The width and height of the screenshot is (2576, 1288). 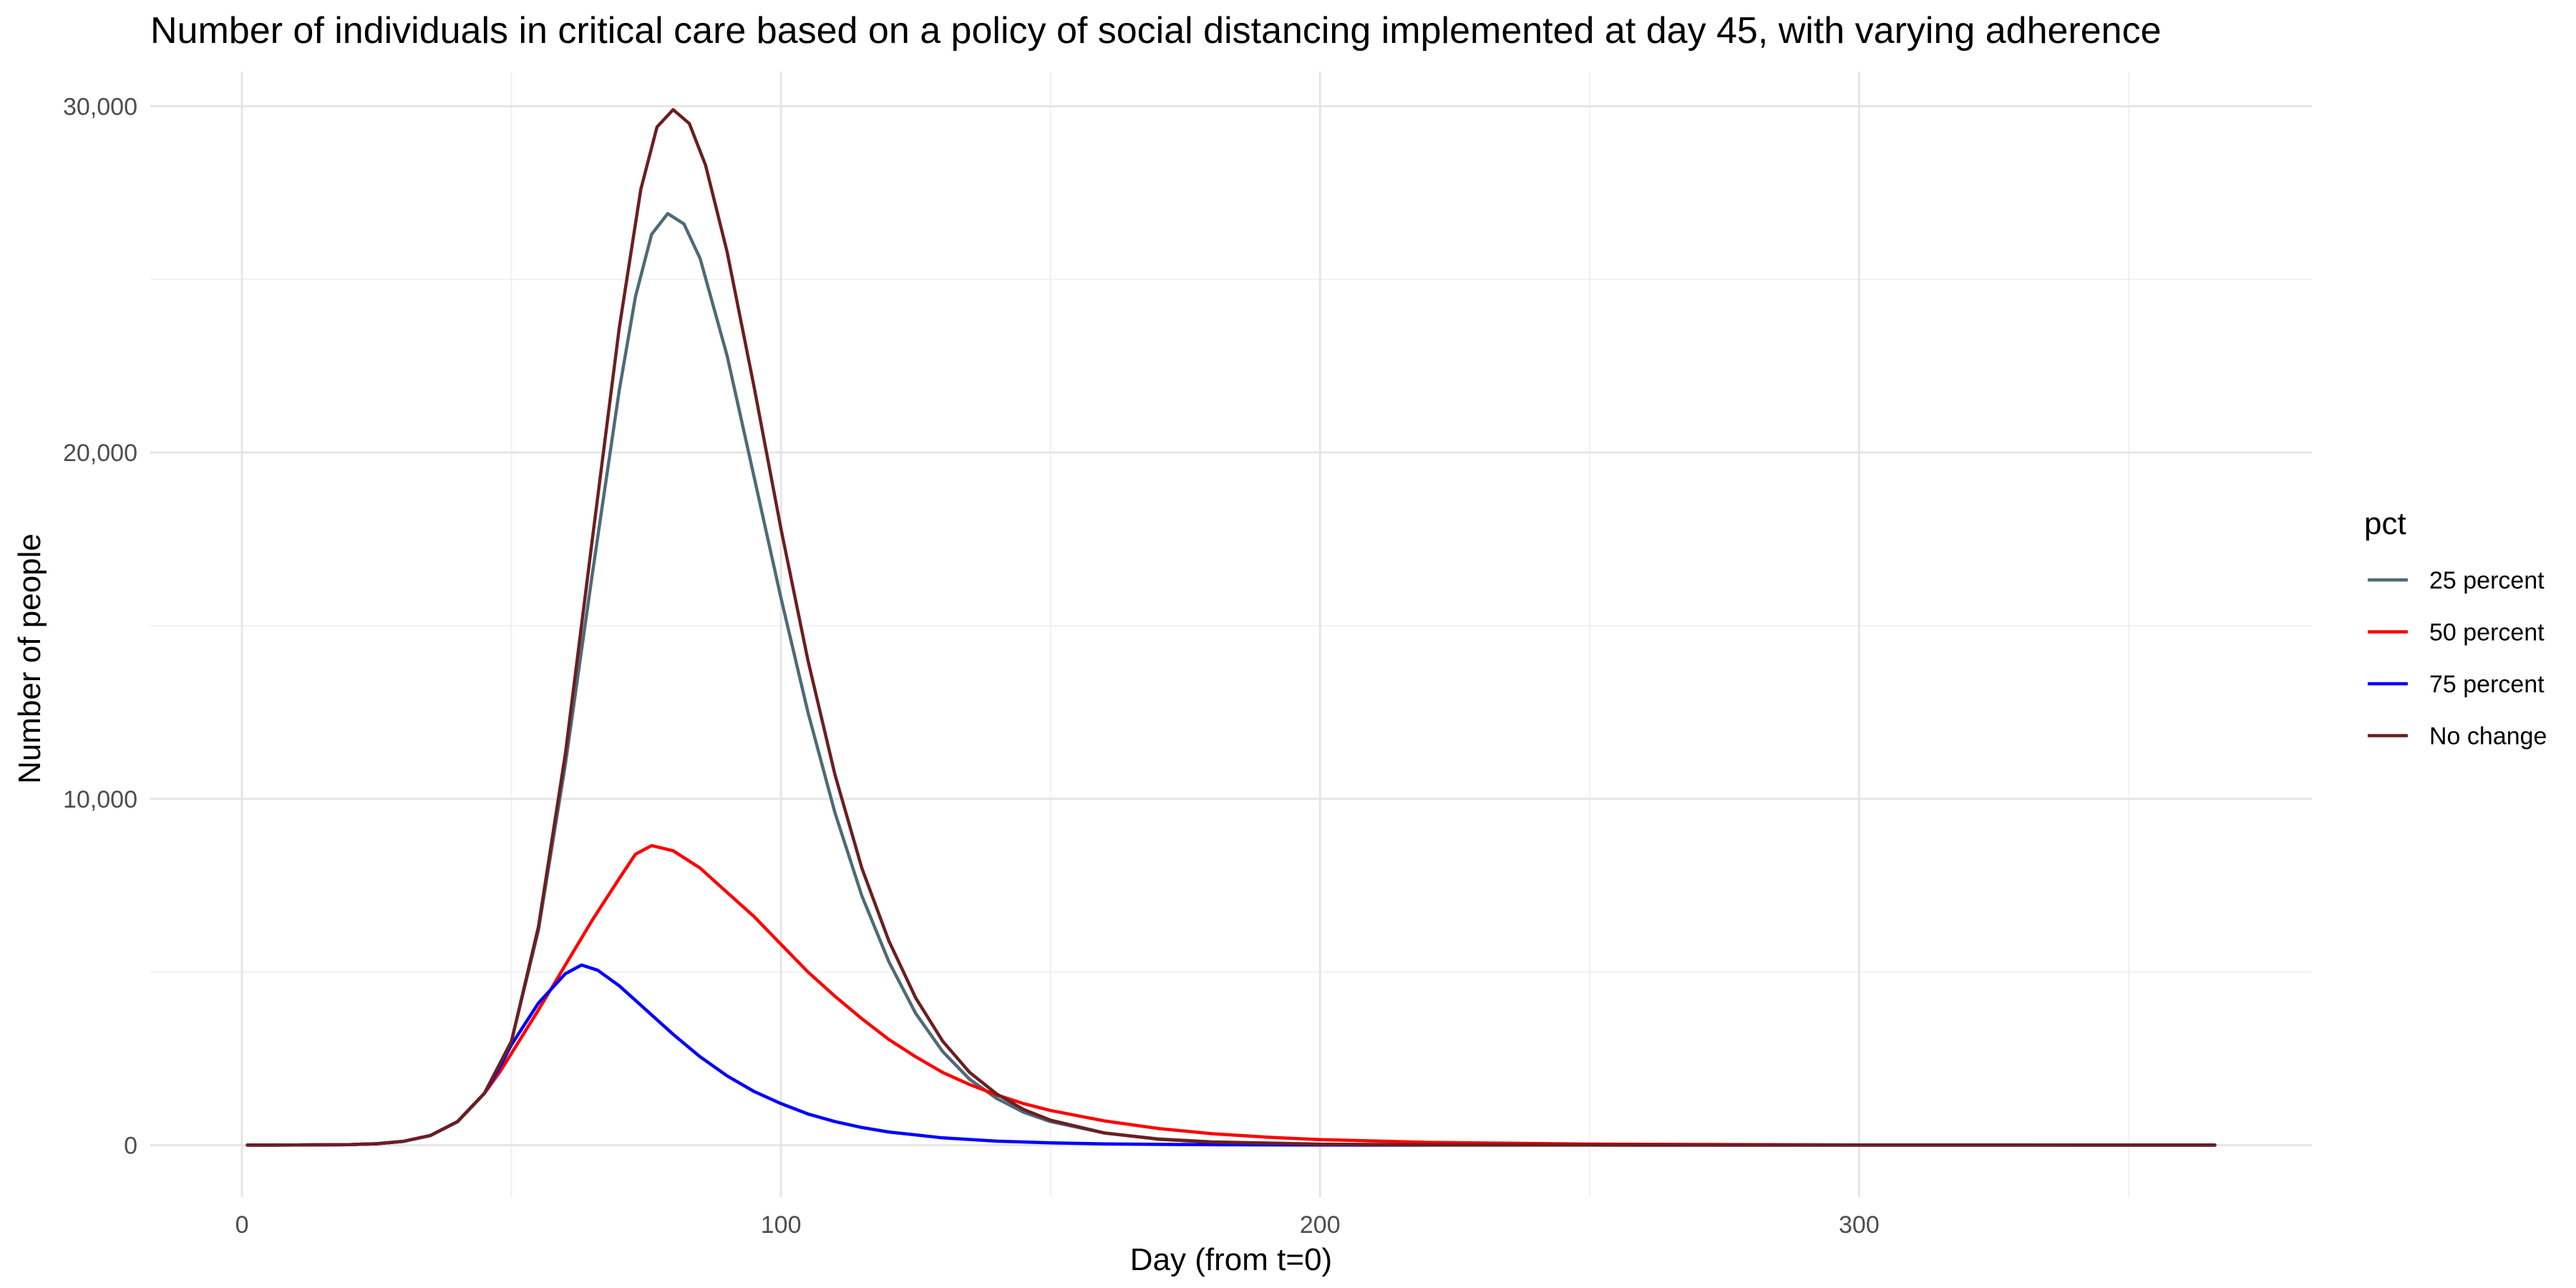 I want to click on x-tick-label: 0, so click(x=242, y=1225).